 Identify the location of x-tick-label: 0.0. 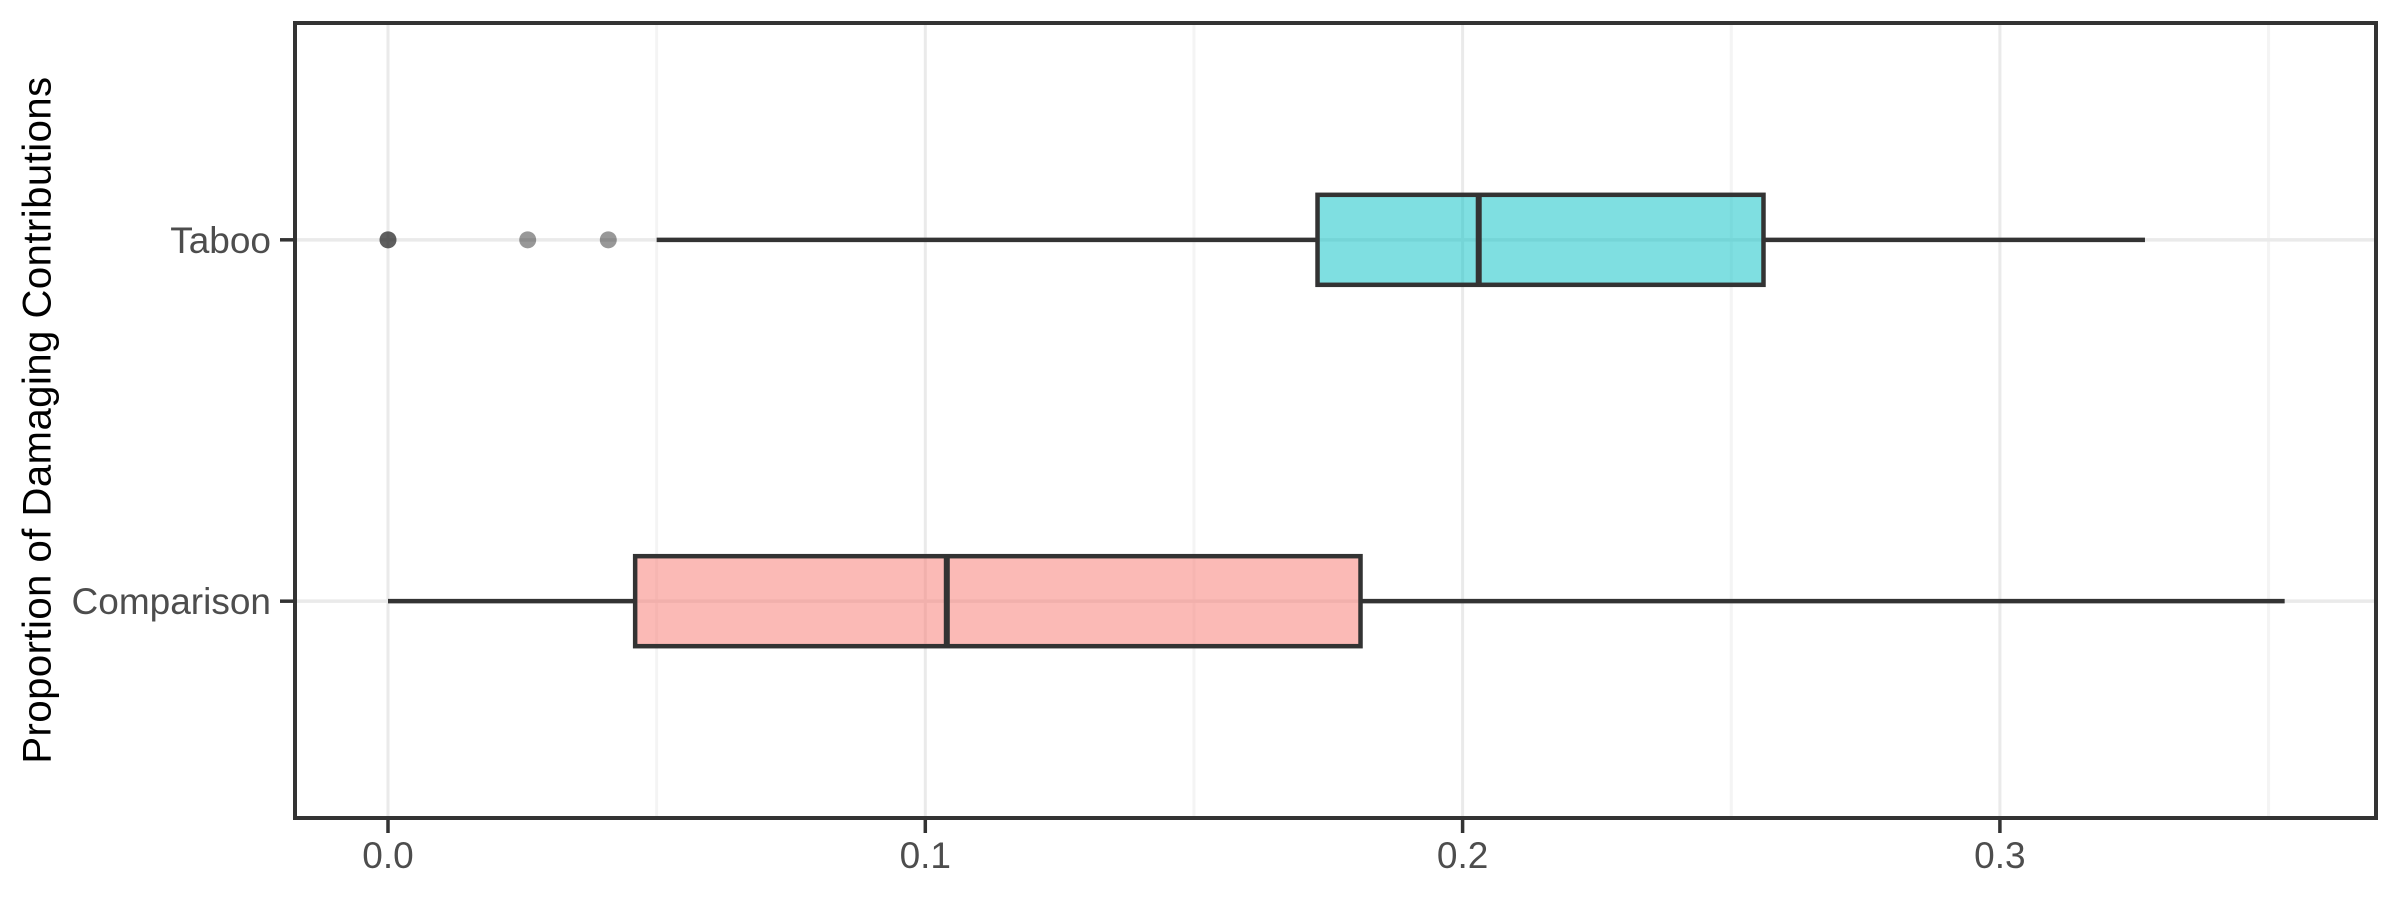
(387, 855).